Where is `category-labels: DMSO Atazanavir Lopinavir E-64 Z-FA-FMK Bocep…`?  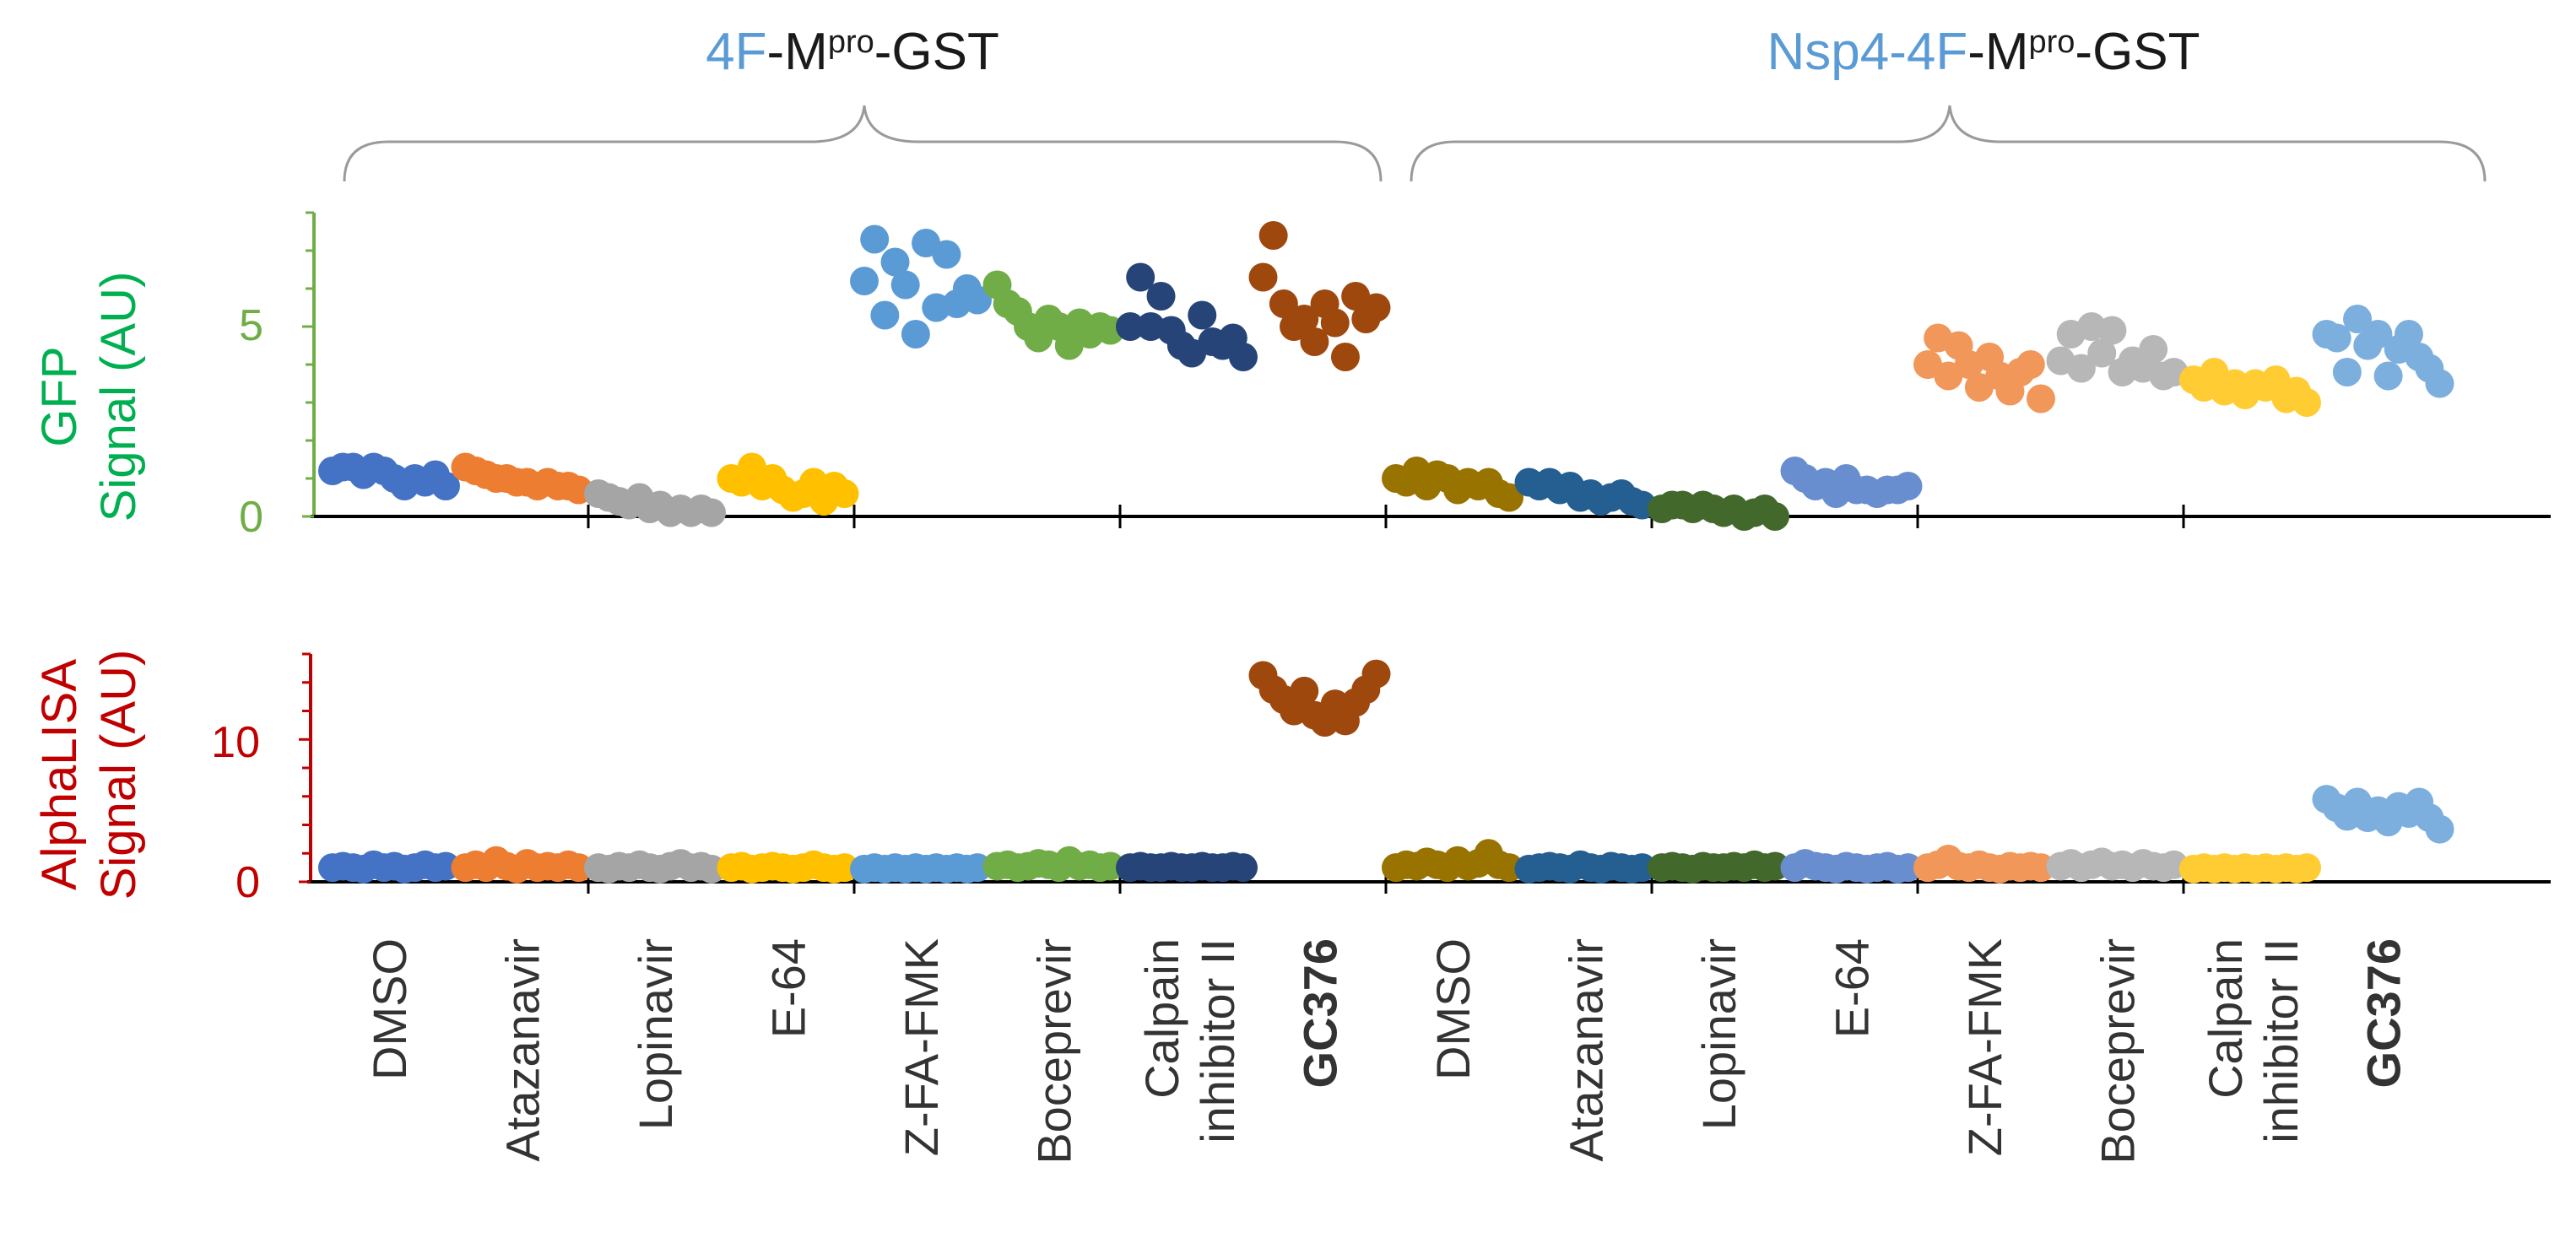 category-labels: DMSO Atazanavir Lopinavir E-64 Z-FA-FMK Bocep… is located at coordinates (1387, 1051).